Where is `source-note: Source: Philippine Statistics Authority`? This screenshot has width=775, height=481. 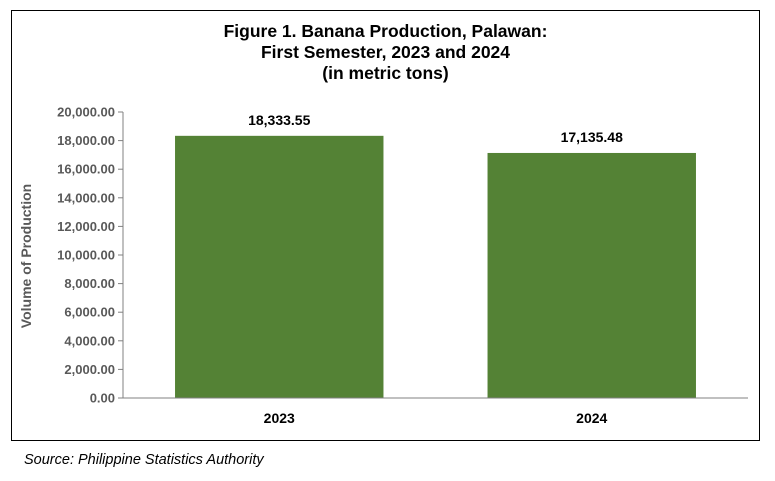 source-note: Source: Philippine Statistics Authority is located at coordinates (144, 460).